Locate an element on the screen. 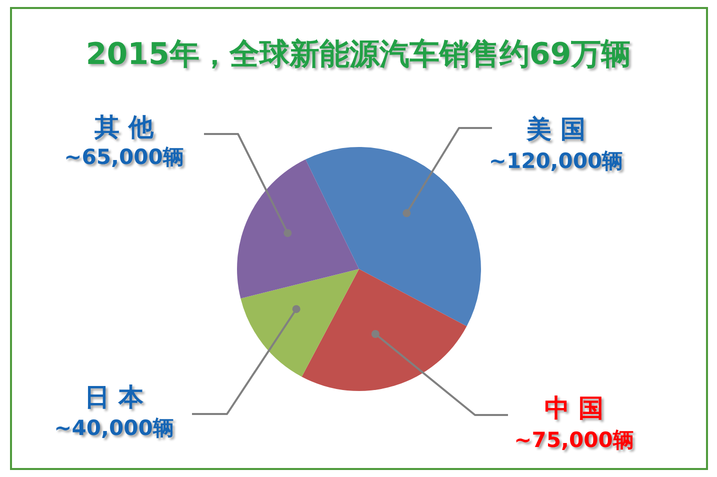 This screenshot has height=477, width=717. data-label: ~75,000辆 is located at coordinates (574, 440).